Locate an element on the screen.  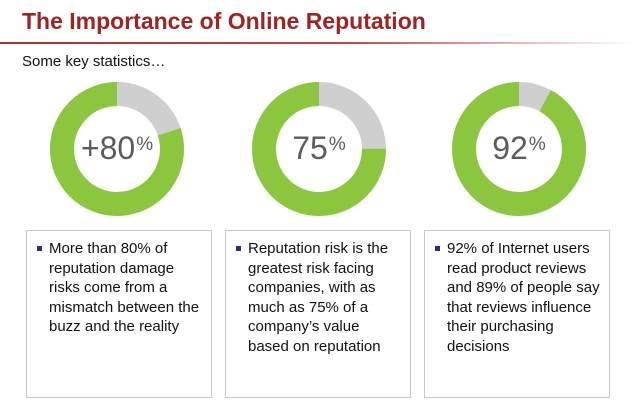
donut-chart-1: +80% is located at coordinates (117, 149).